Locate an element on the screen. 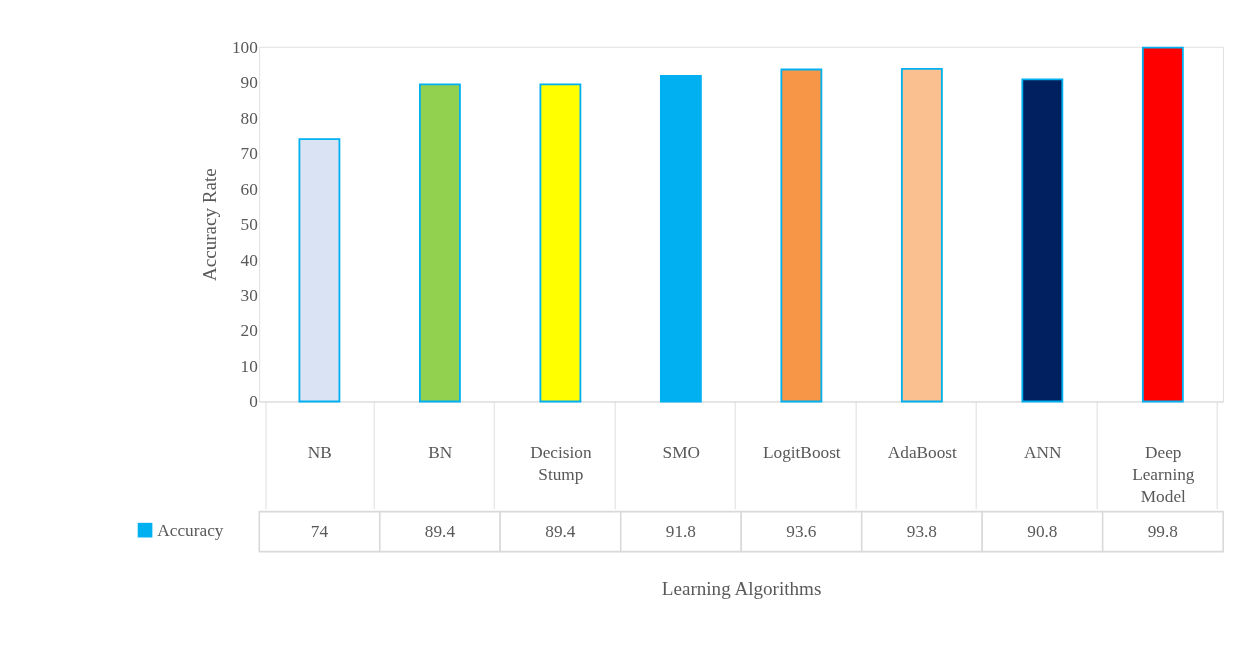 The image size is (1234, 651). x-tick-label: Decision Stump is located at coordinates (561, 464).